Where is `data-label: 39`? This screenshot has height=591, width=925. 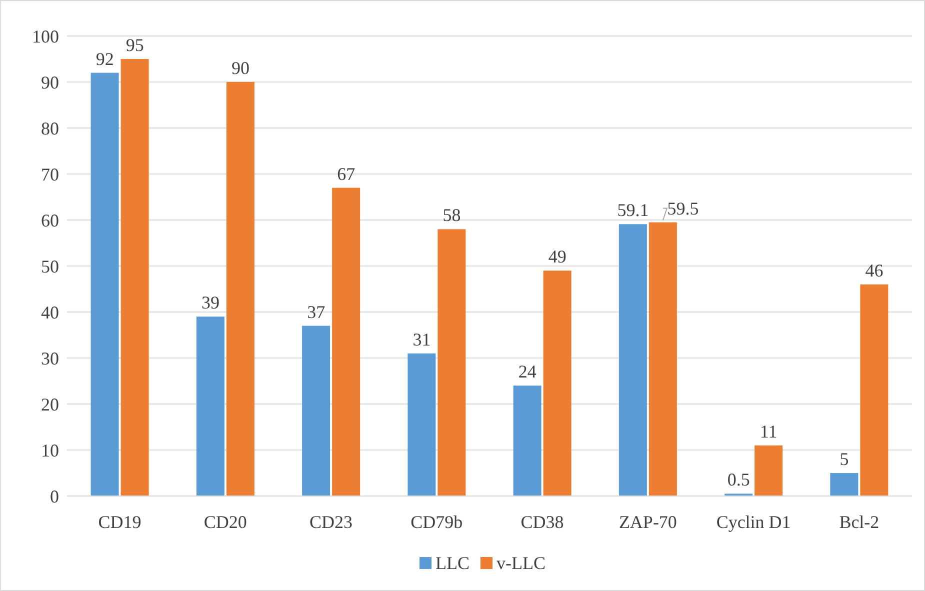 data-label: 39 is located at coordinates (210, 302).